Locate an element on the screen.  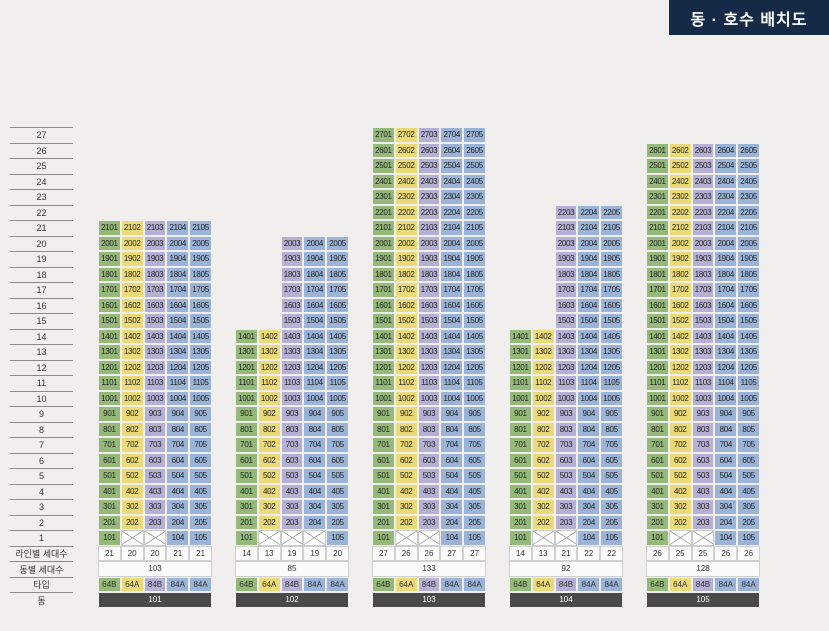
unit-cell: 2202 is located at coordinates (680, 212).